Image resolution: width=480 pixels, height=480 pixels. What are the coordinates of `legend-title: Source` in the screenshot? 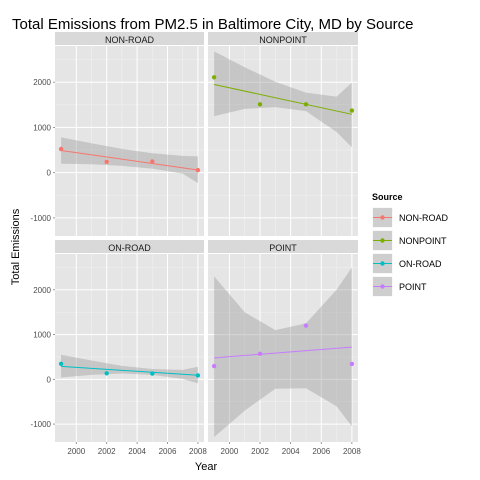 It's located at (387, 197).